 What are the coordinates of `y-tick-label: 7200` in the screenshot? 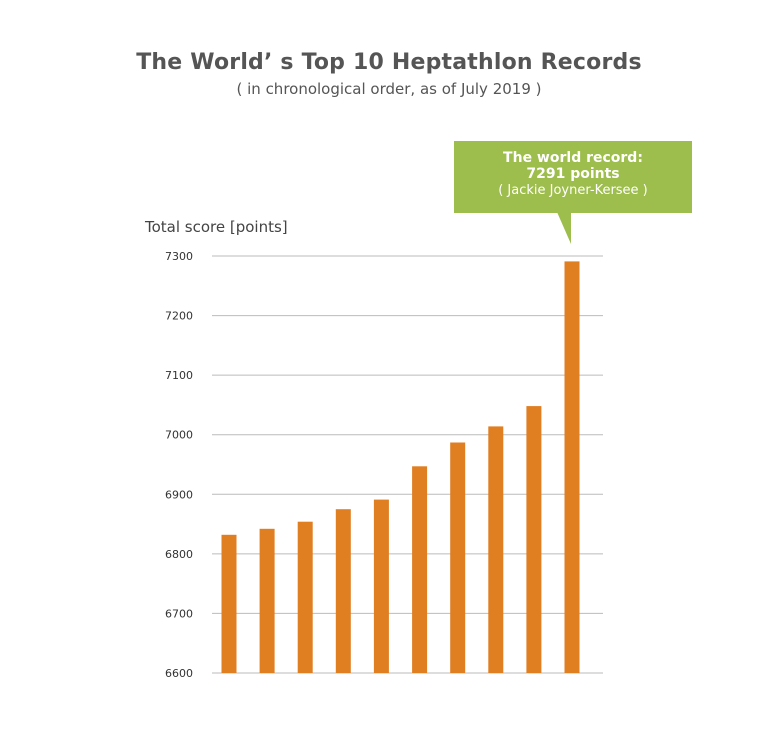 It's located at (179, 316).